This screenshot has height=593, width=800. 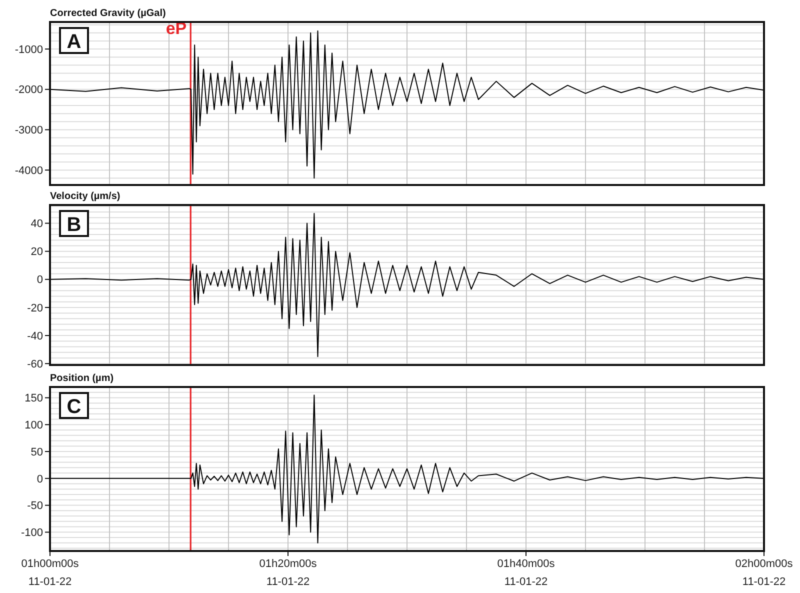 What do you see at coordinates (288, 573) in the screenshot?
I see `x-tick-label: 01h20m00s 11-01-22` at bounding box center [288, 573].